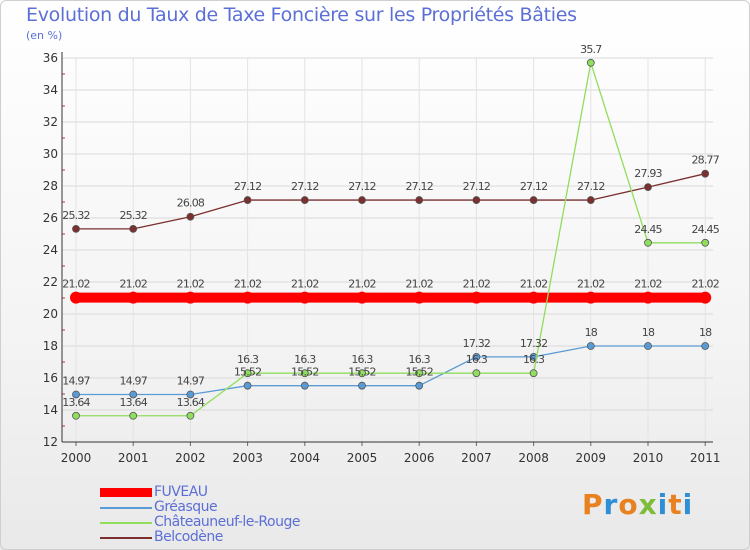 This screenshot has width=750, height=550. I want to click on data-label: 15.52, so click(419, 372).